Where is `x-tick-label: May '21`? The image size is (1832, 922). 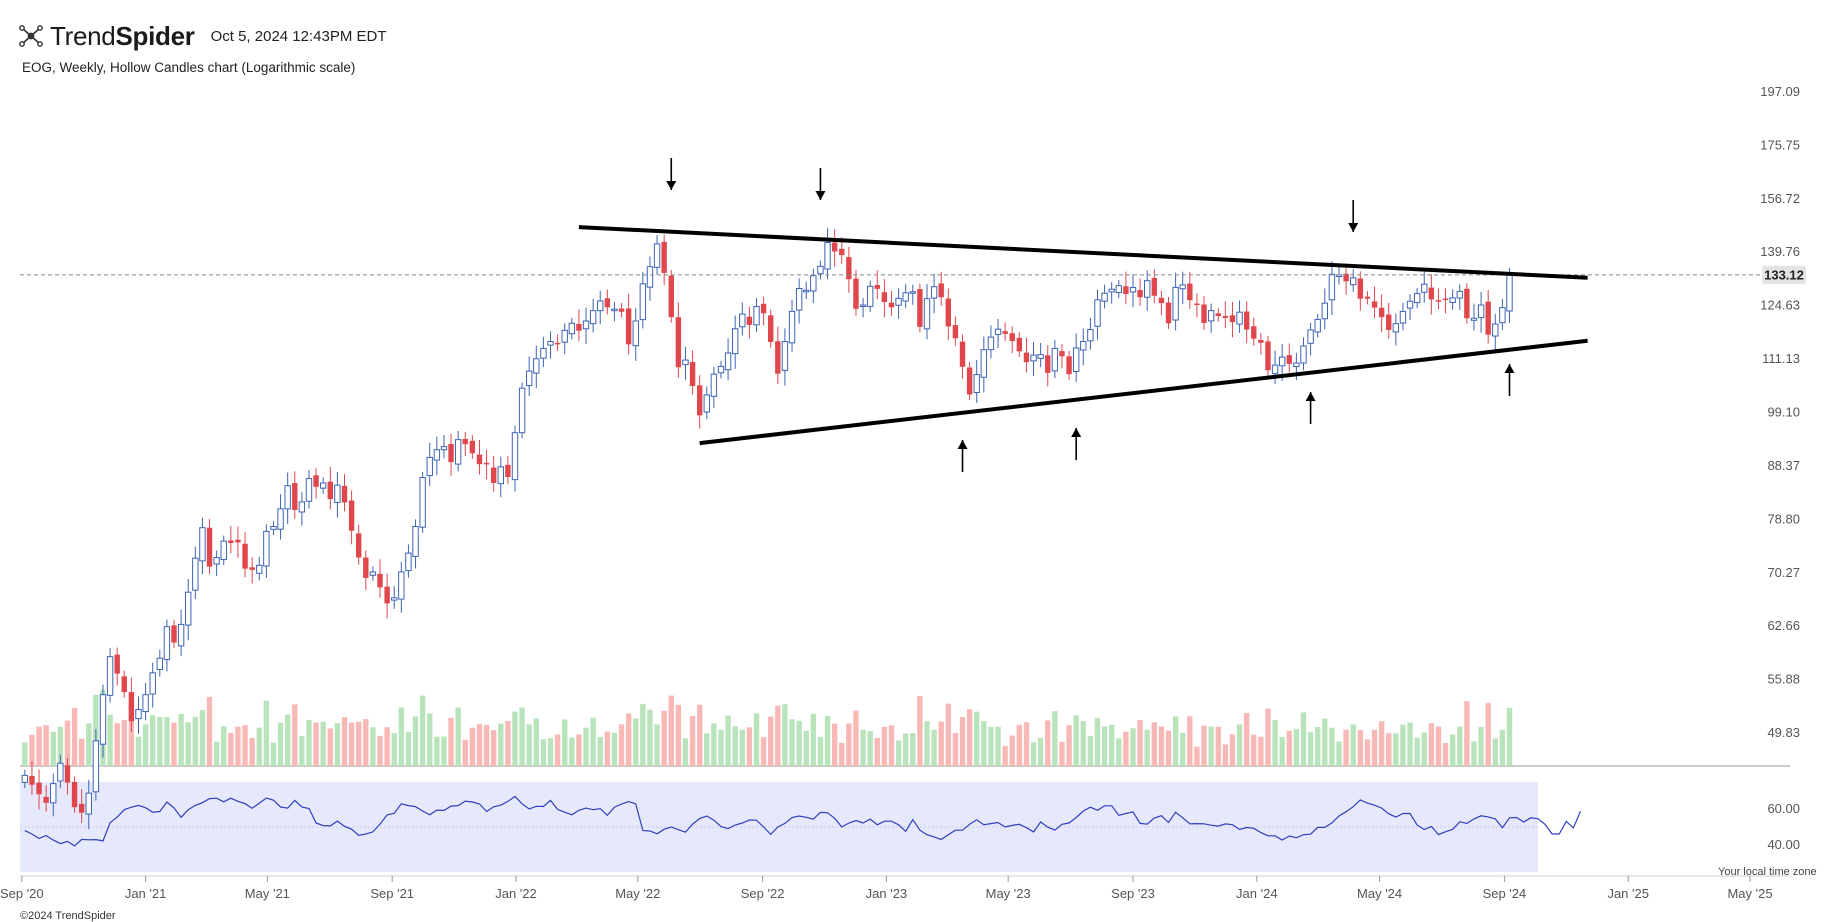
x-tick-label: May '21 is located at coordinates (267, 893).